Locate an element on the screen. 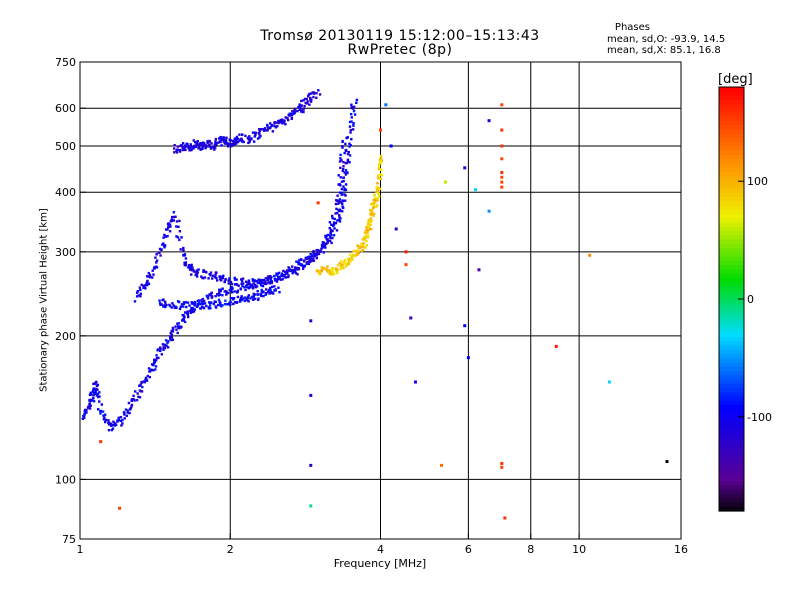 The width and height of the screenshot is (800, 600). y-tick-label: 200 is located at coordinates (65, 336).